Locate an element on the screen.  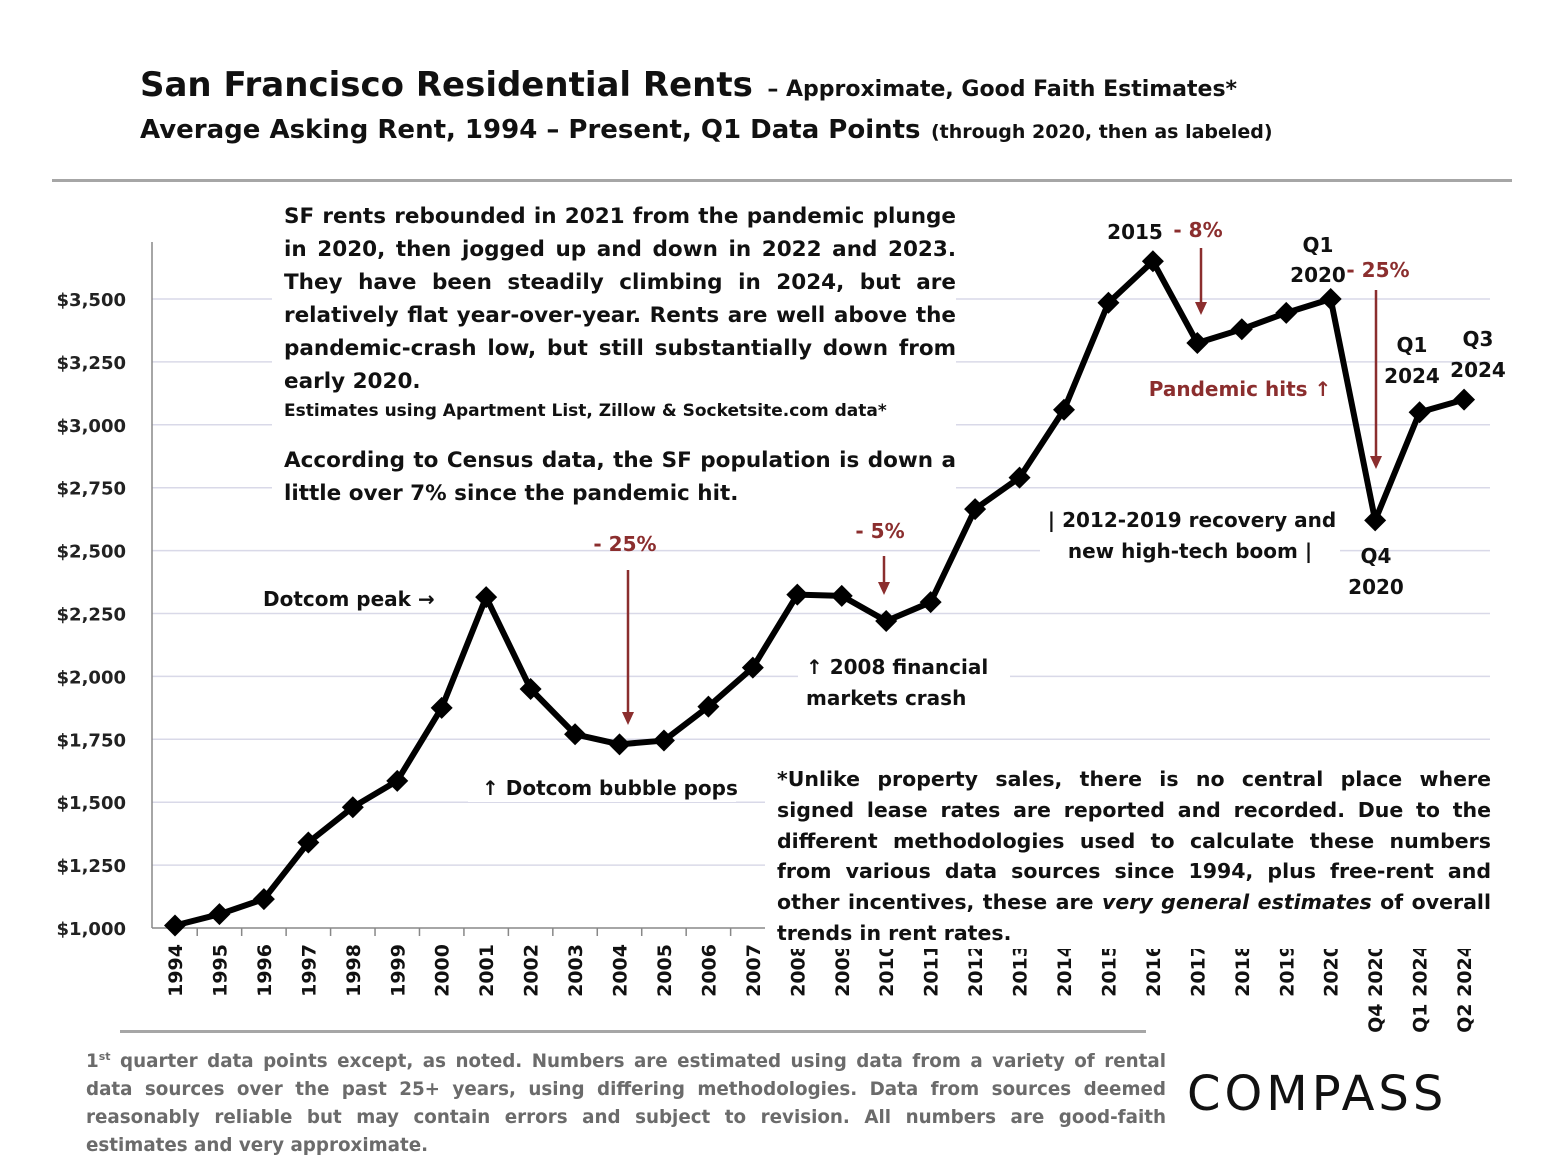
x-tick-label: 2000 is located at coordinates (443, 970).